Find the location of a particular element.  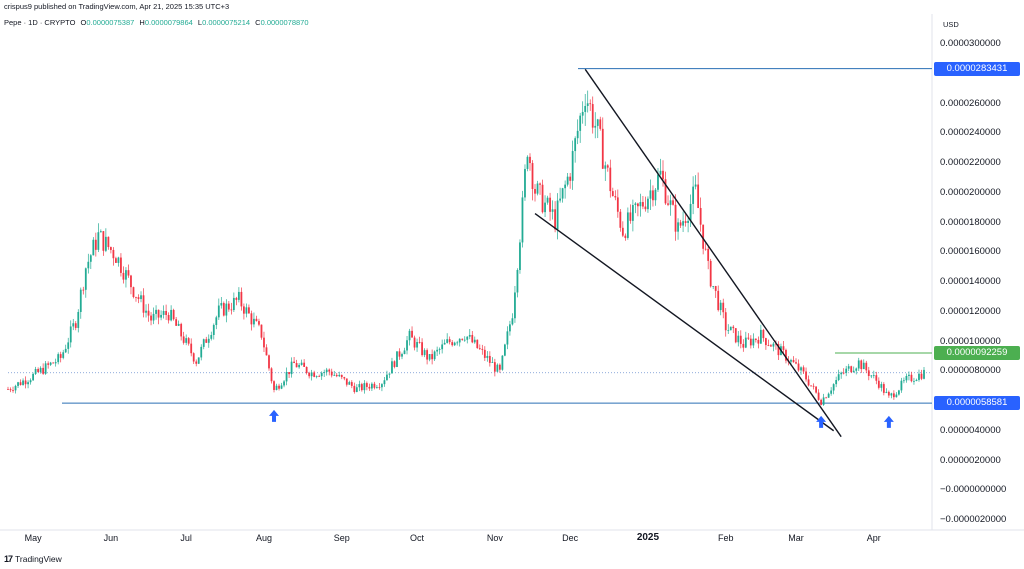

brand-name: TradingView is located at coordinates (38, 559).